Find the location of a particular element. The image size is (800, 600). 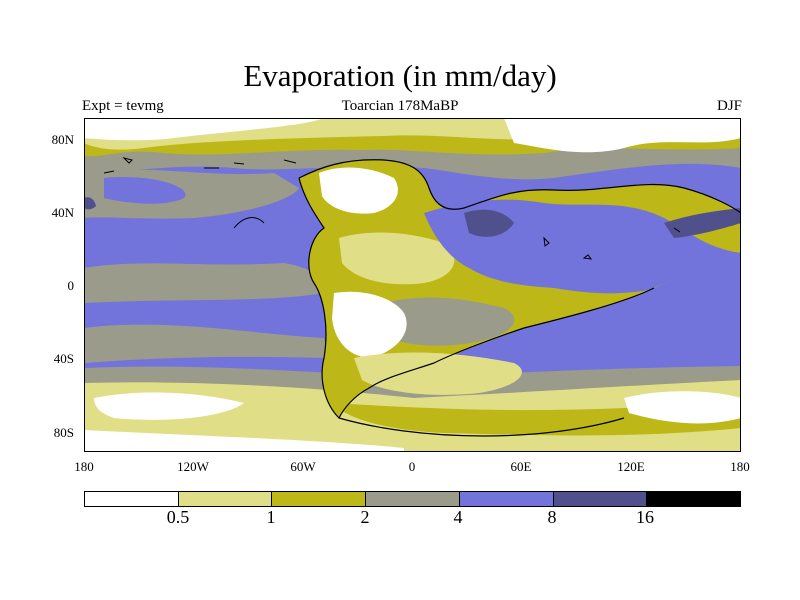

colorbar is located at coordinates (412, 499).